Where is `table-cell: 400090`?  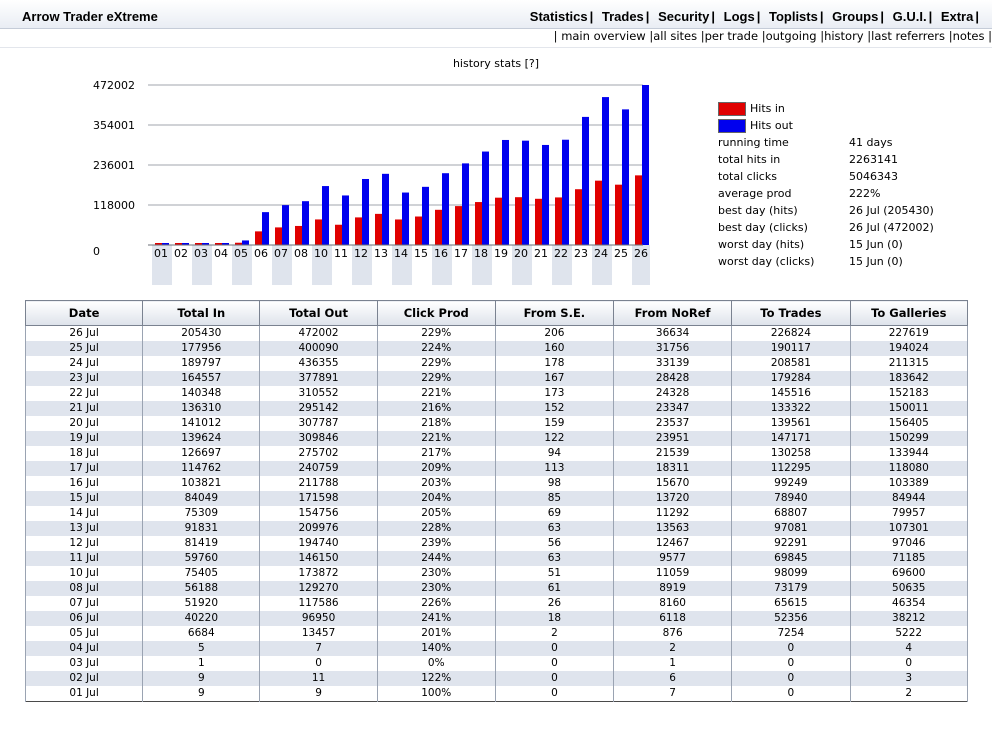 table-cell: 400090 is located at coordinates (318, 348).